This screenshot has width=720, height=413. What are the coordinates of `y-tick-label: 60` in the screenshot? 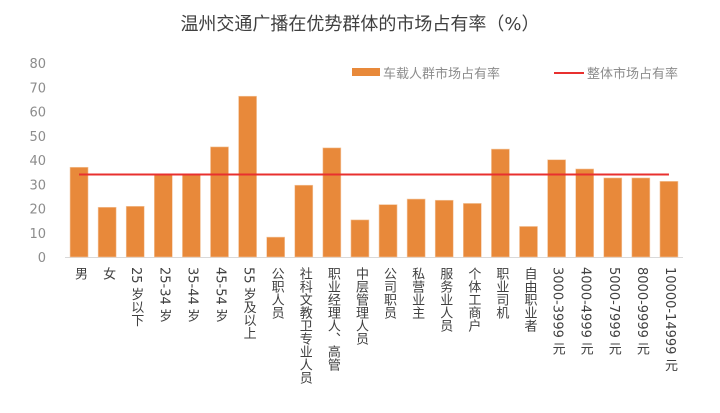 It's located at (37, 113).